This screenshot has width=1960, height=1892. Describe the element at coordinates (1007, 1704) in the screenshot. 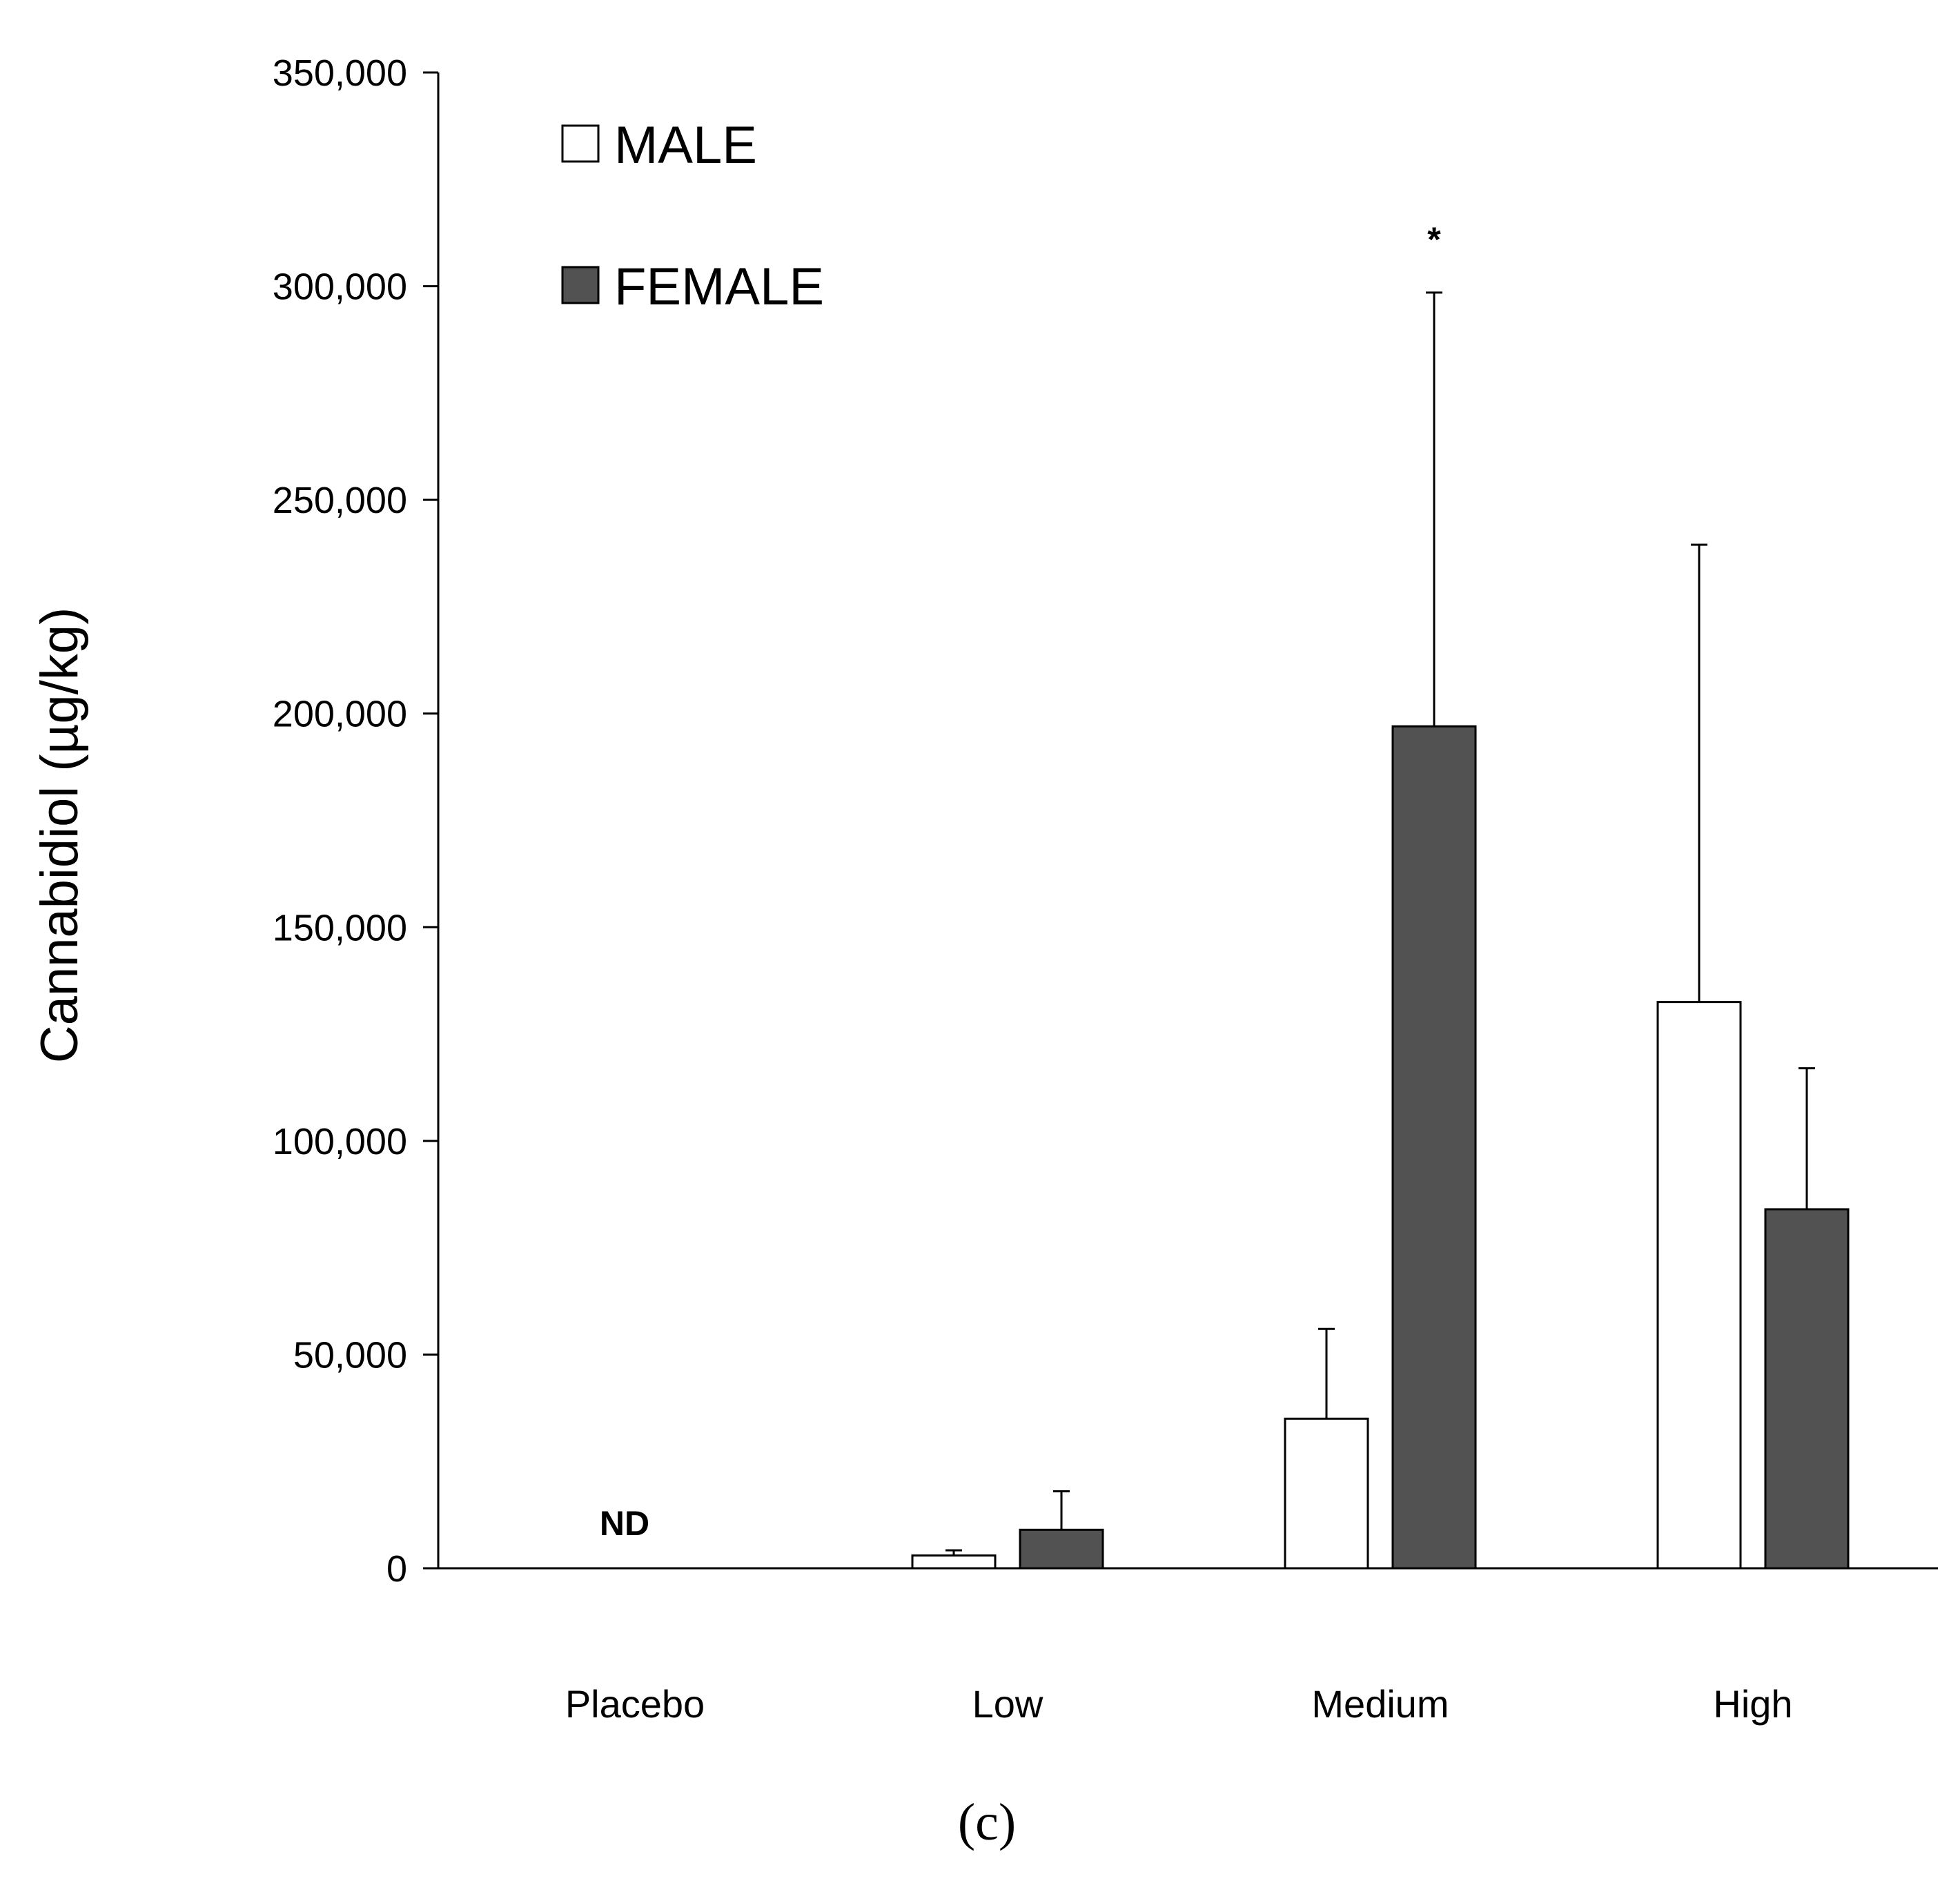

I see `x-category-label: Low` at that location.